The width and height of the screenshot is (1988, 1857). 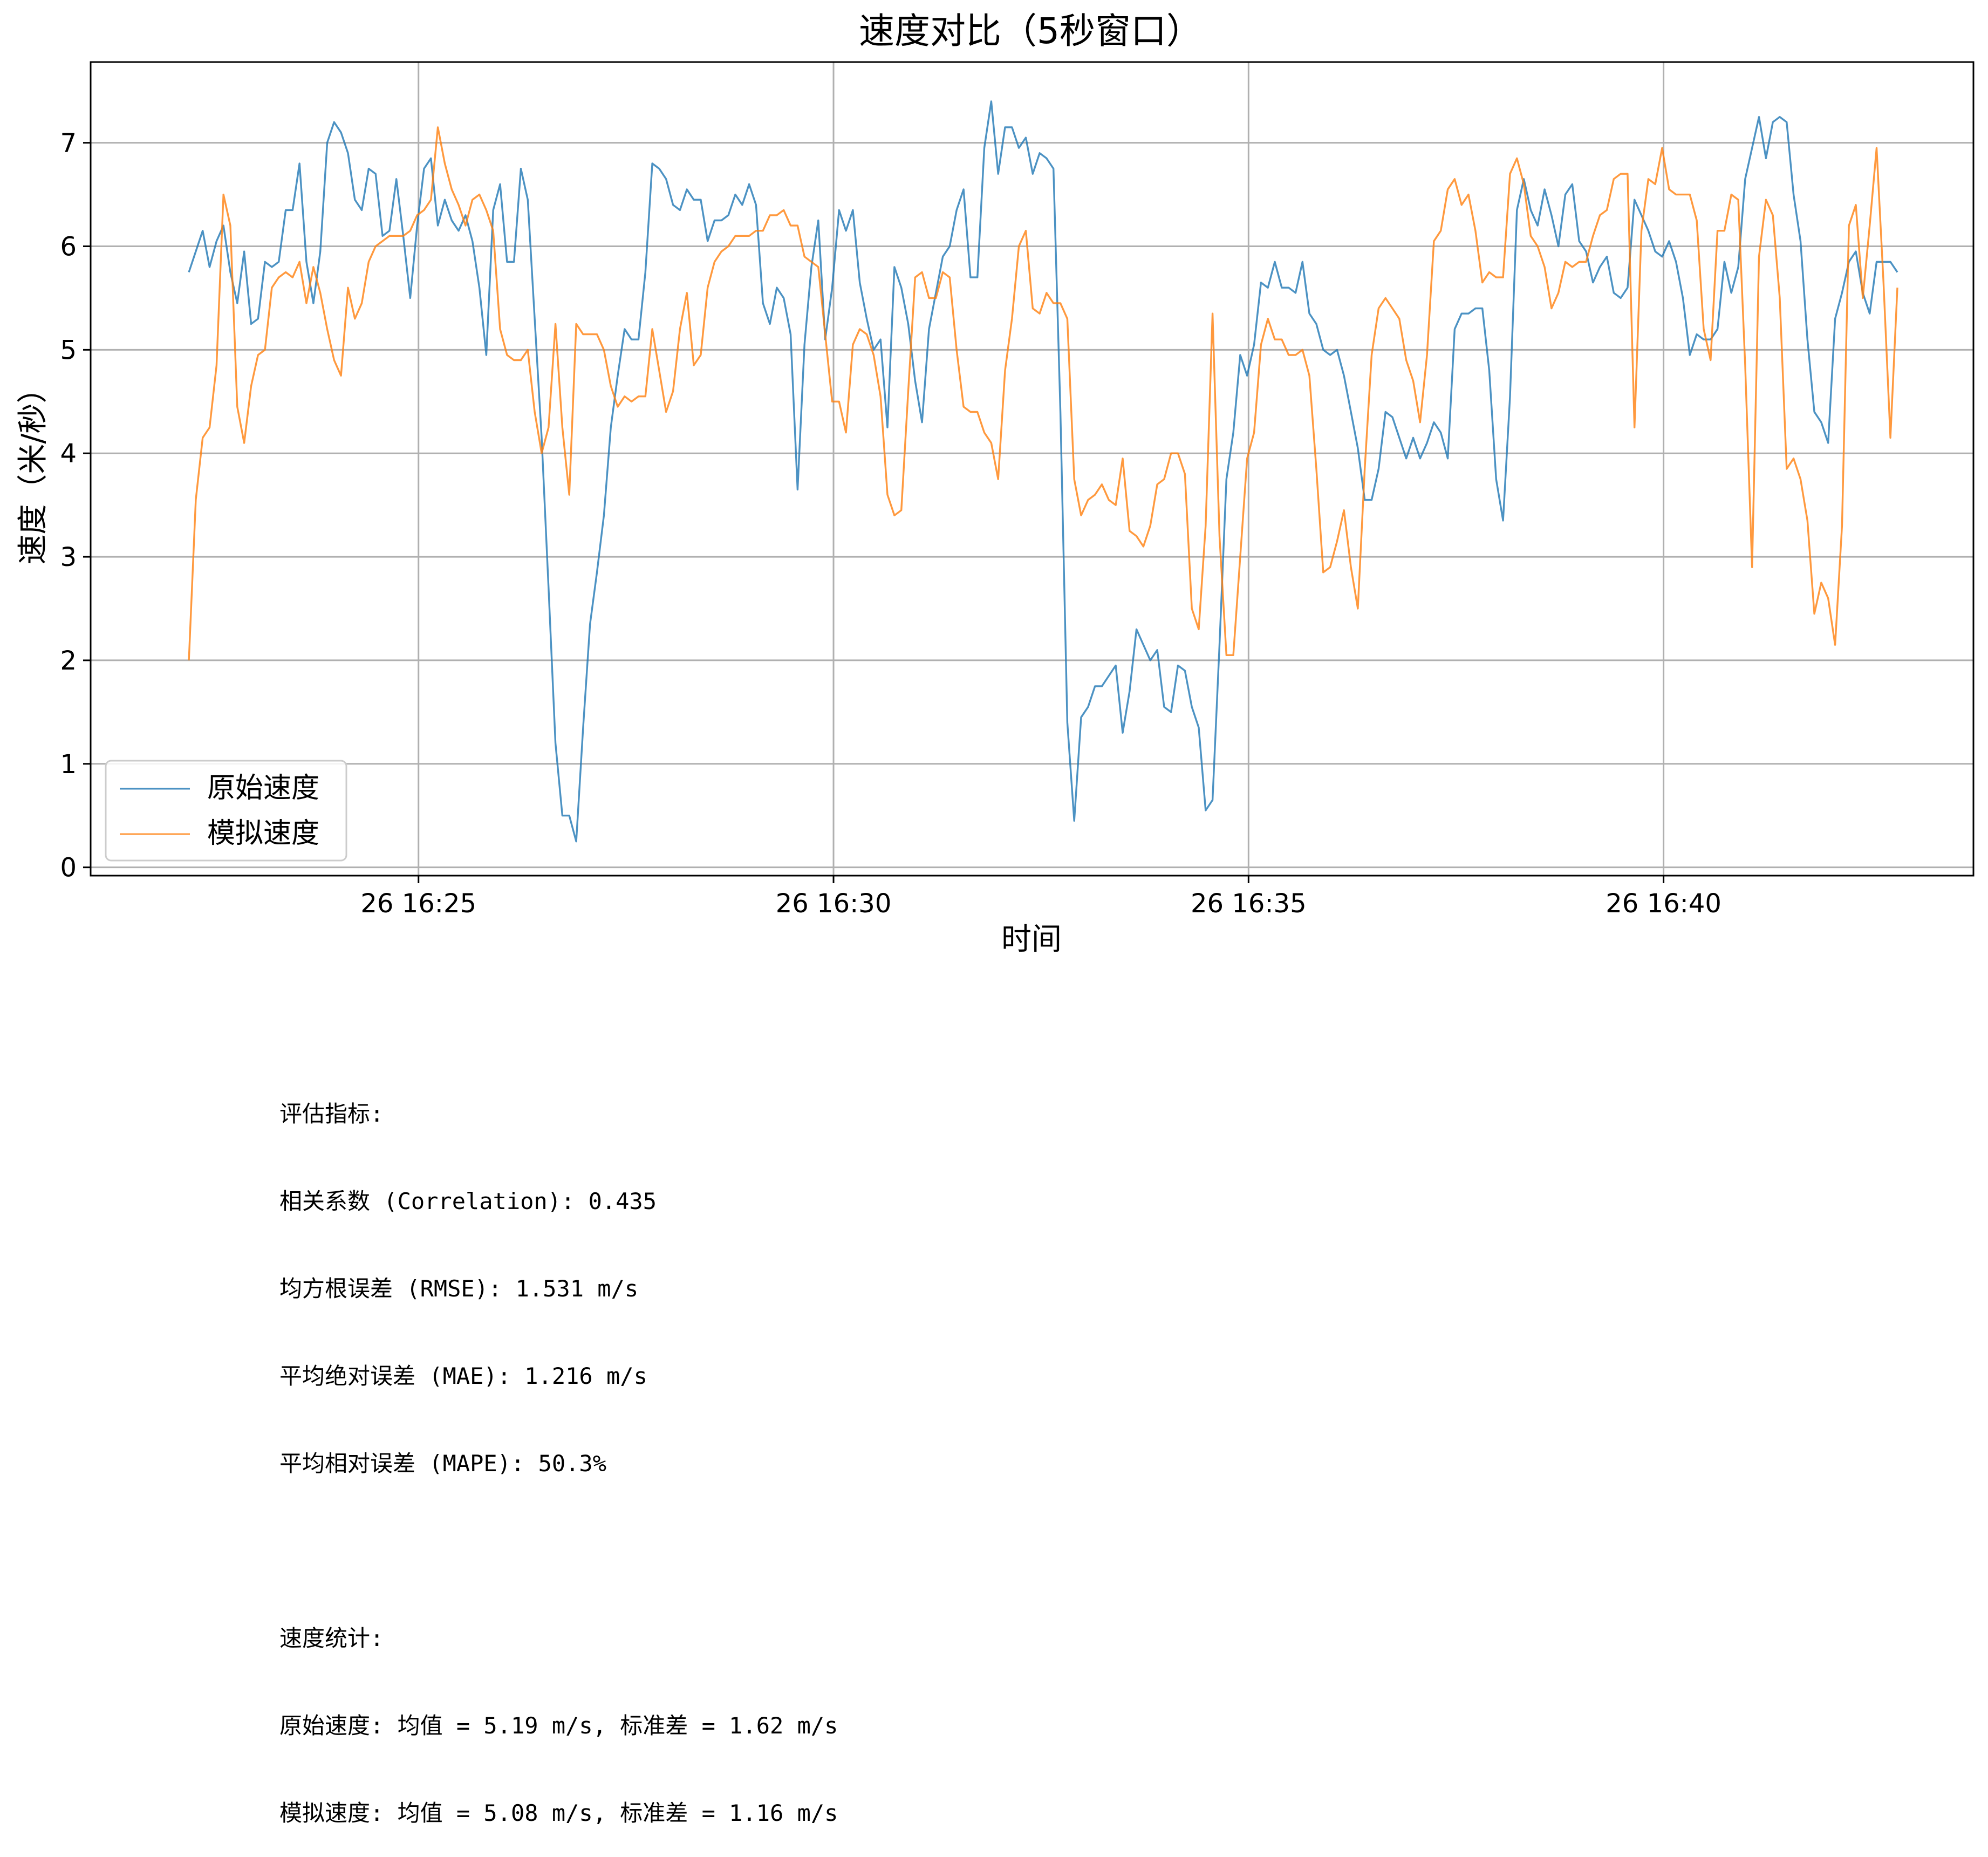 I want to click on y-axis-label: 速度（米/秒）, so click(x=33, y=469).